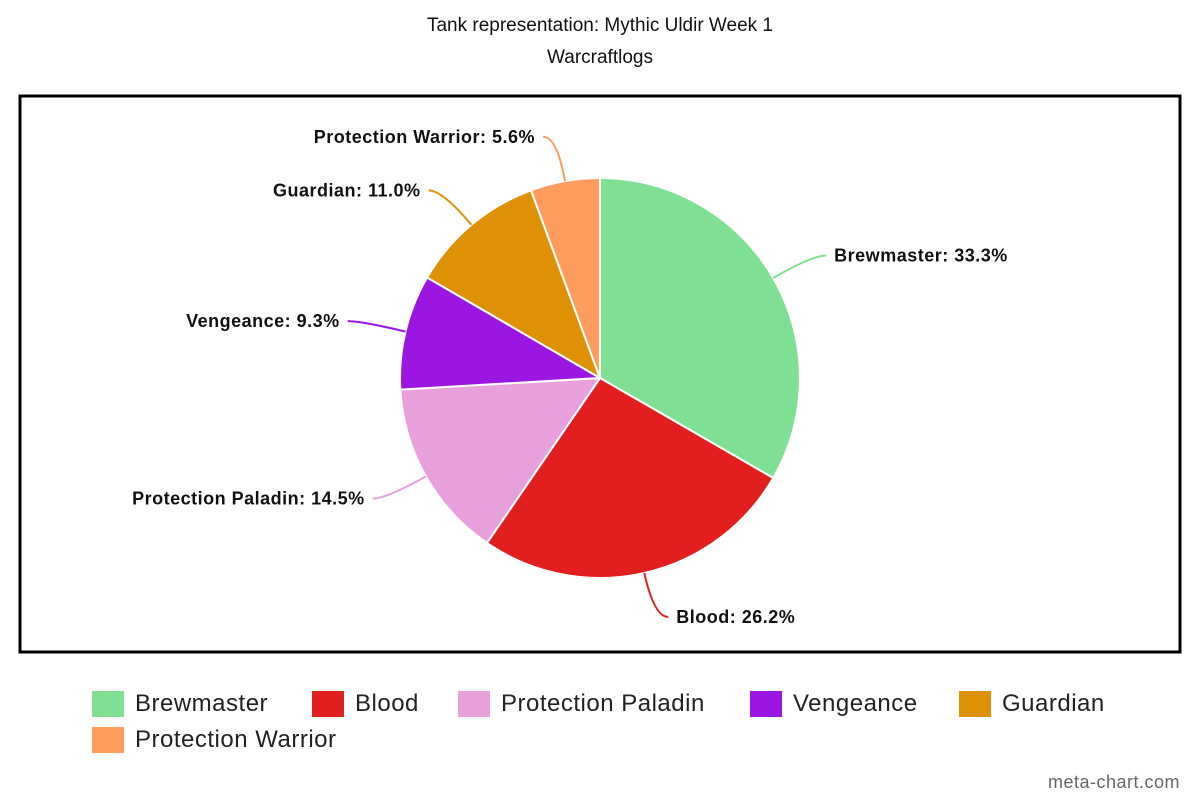 The height and width of the screenshot is (800, 1200). I want to click on chart-subtitle: Warcraftlogs, so click(600, 57).